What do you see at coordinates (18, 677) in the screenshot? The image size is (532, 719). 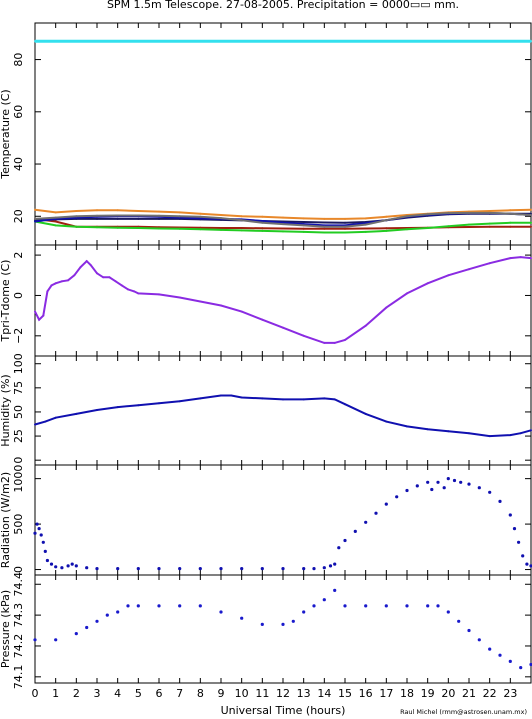 I see `y-tick-label: 74.1` at bounding box center [18, 677].